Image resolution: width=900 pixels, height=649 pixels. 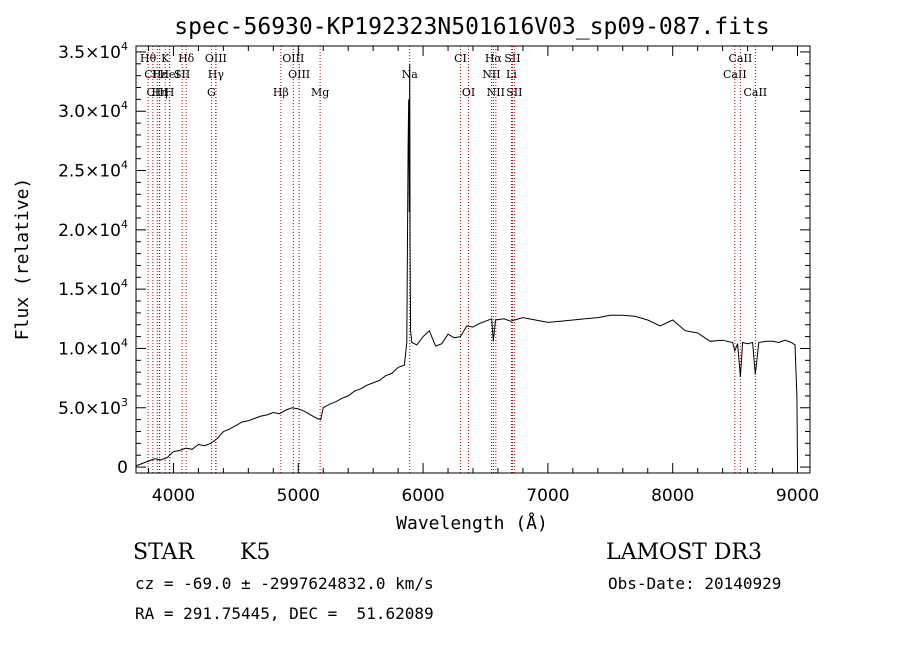 What do you see at coordinates (89, 53) in the screenshot?
I see `y-tick-mantissa: 3.5×10` at bounding box center [89, 53].